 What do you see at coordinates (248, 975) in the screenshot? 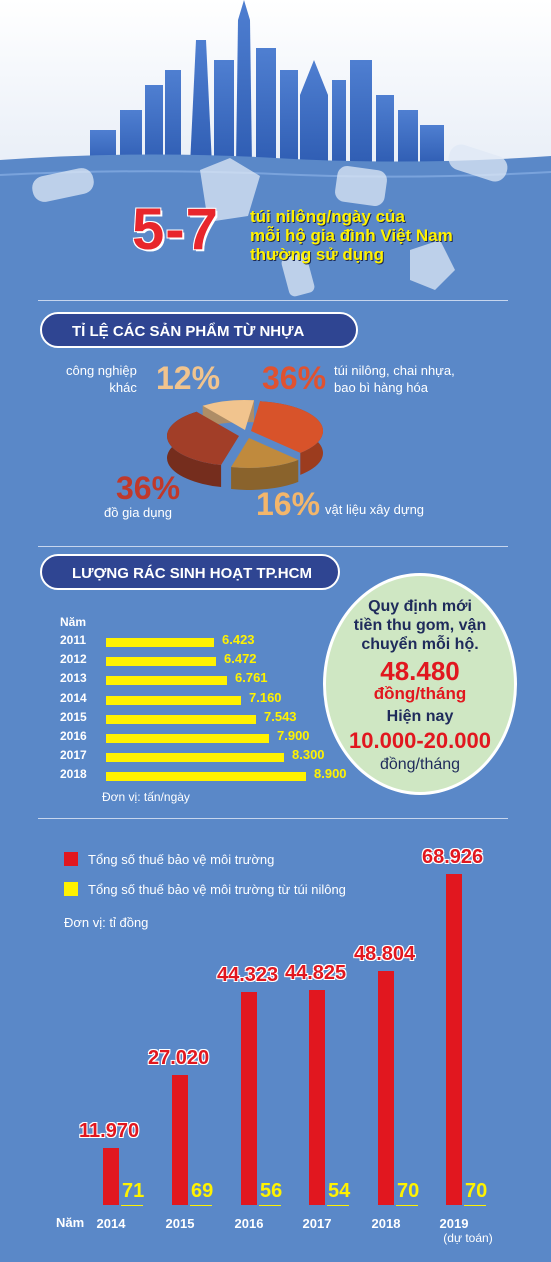
I see `tax-value-total: 44.323` at bounding box center [248, 975].